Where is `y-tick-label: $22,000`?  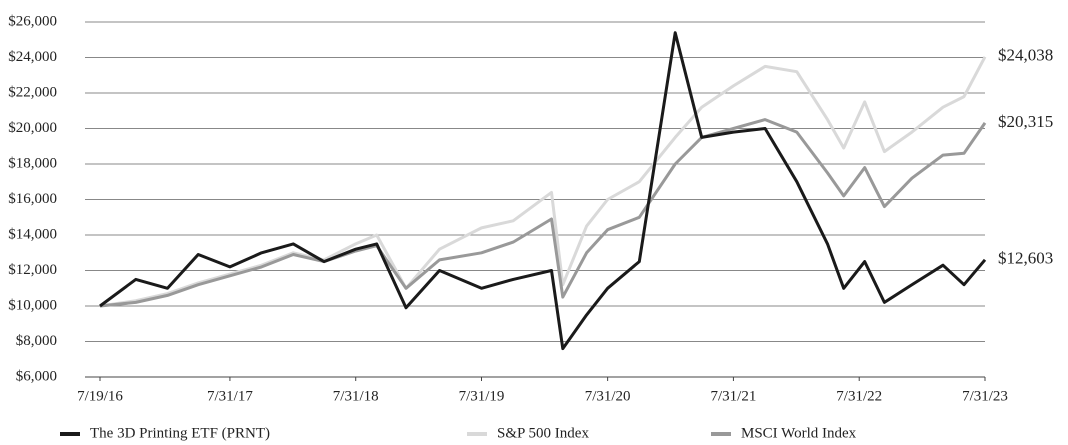
y-tick-label: $22,000 is located at coordinates (32, 92).